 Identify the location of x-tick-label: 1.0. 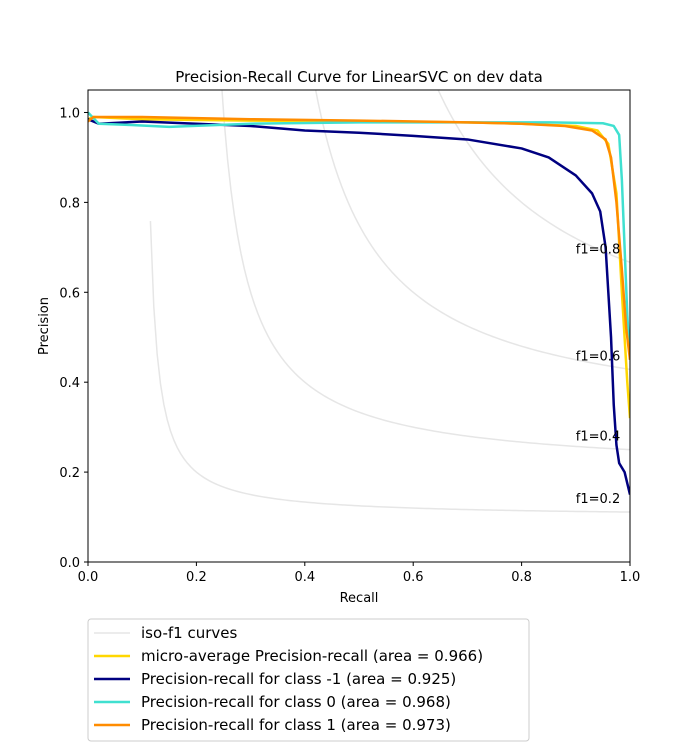
(630, 577).